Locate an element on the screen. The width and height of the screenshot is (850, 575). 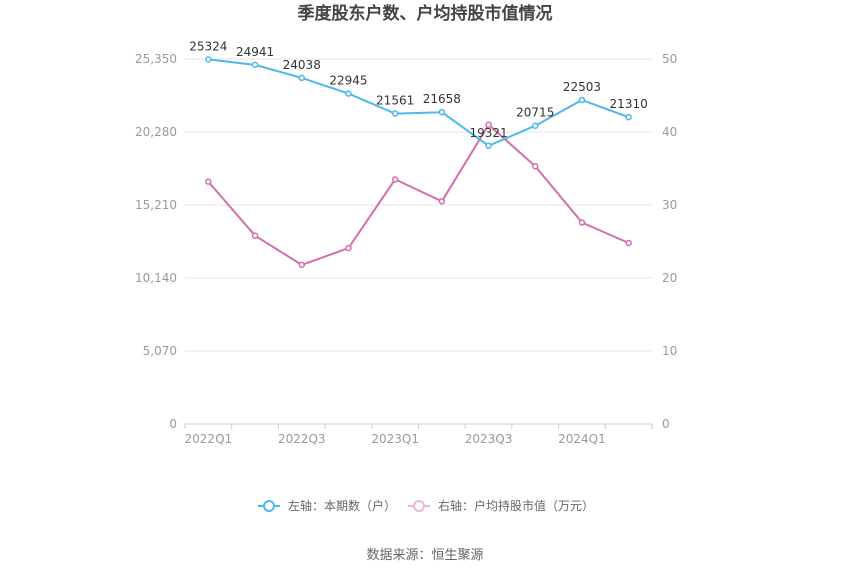
data-label: 21658 is located at coordinates (442, 99).